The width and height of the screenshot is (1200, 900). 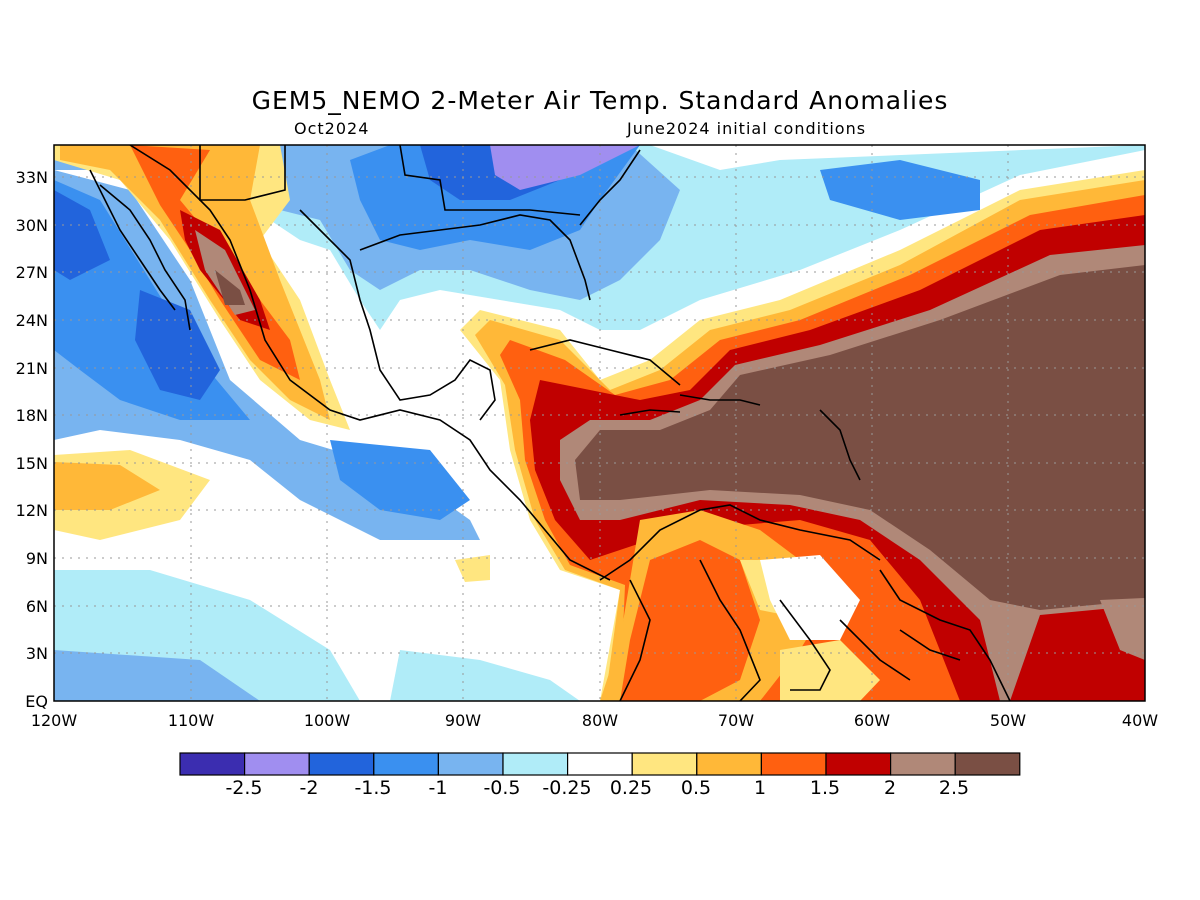 I want to click on y-tick-label: 15N, so click(x=31, y=463).